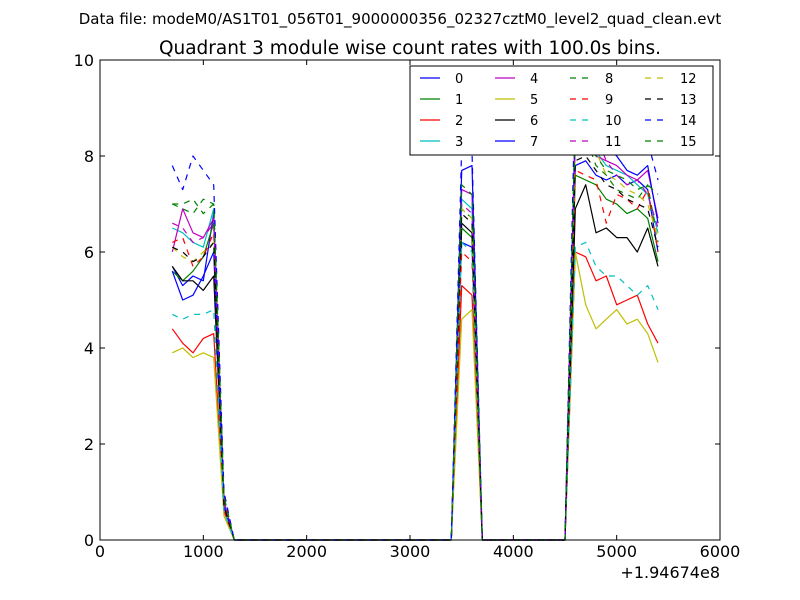 Image resolution: width=800 pixels, height=600 pixels. What do you see at coordinates (100, 551) in the screenshot?
I see `x-tick-label: 0` at bounding box center [100, 551].